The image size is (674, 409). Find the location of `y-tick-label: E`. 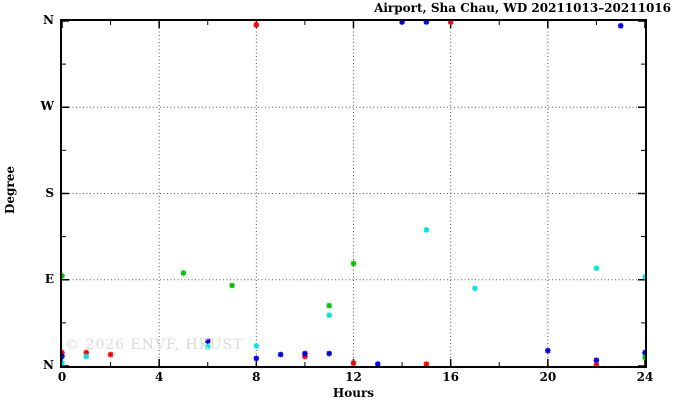

y-tick-label: E is located at coordinates (49, 278).